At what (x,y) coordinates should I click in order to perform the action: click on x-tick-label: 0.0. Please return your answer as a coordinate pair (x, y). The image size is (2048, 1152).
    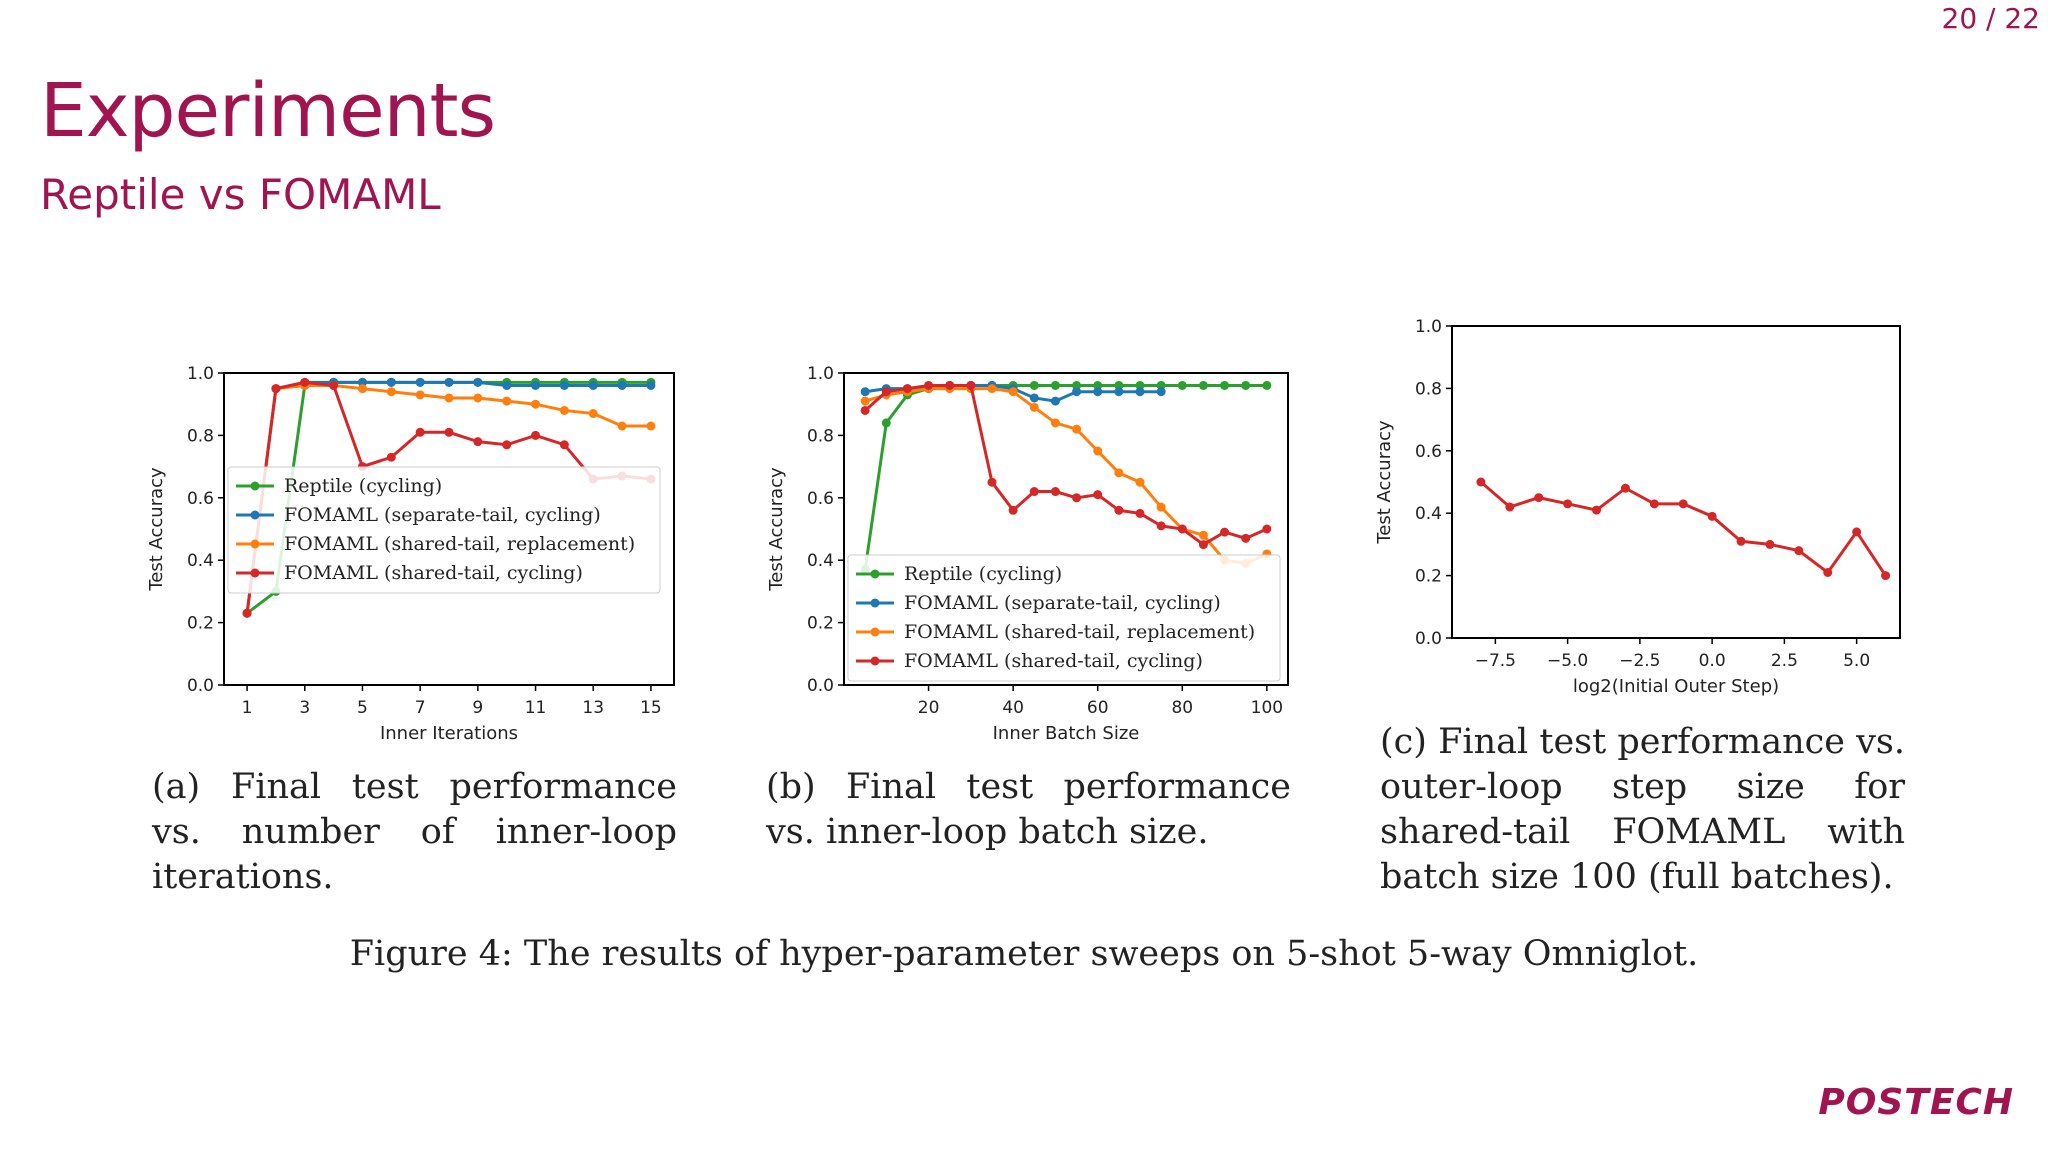
    Looking at the image, I should click on (1712, 661).